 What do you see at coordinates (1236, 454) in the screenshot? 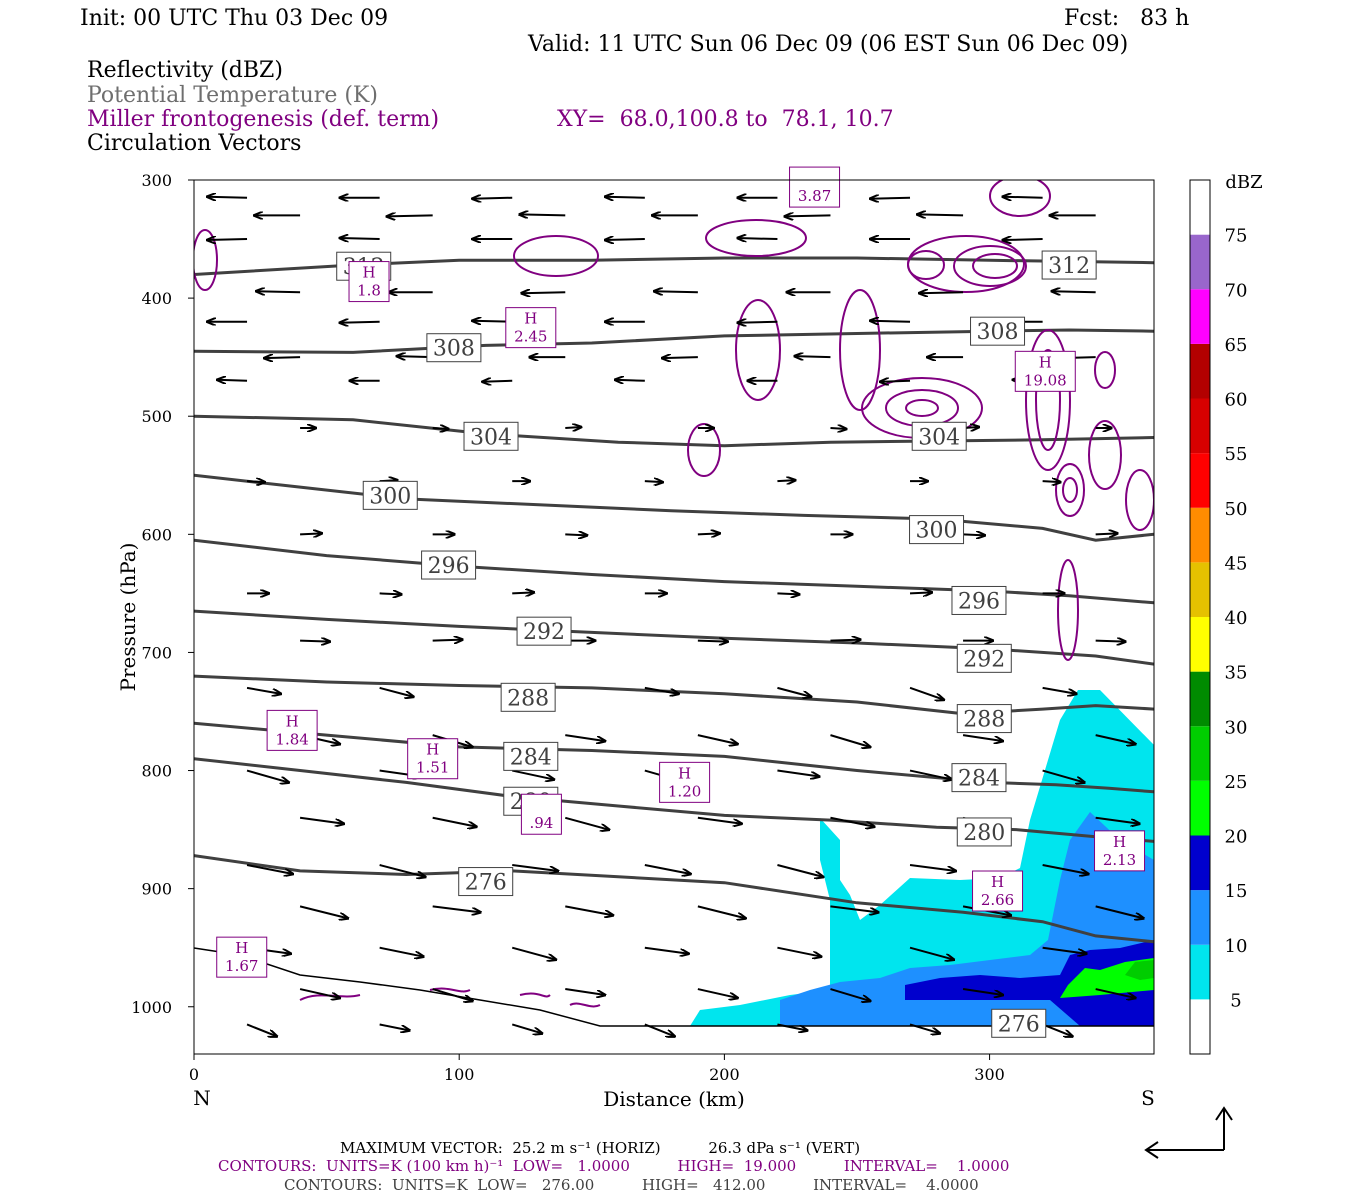
I see `colorbar-label: 55` at bounding box center [1236, 454].